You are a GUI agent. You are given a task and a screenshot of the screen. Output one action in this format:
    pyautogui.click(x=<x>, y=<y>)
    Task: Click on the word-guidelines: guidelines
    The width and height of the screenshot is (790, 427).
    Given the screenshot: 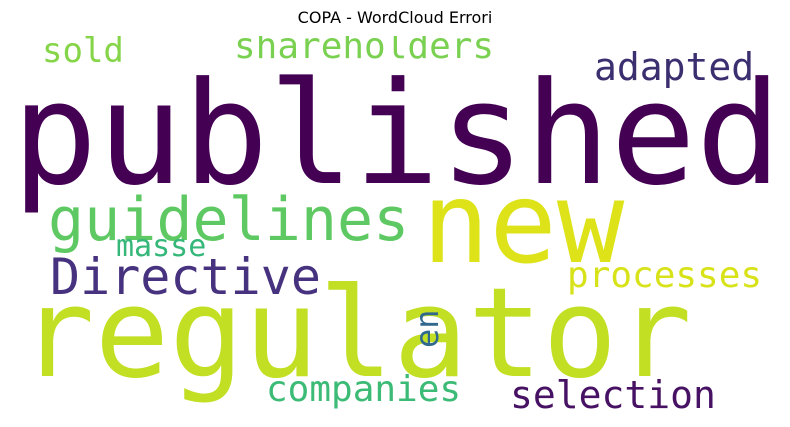 What is the action you would take?
    pyautogui.click(x=229, y=220)
    